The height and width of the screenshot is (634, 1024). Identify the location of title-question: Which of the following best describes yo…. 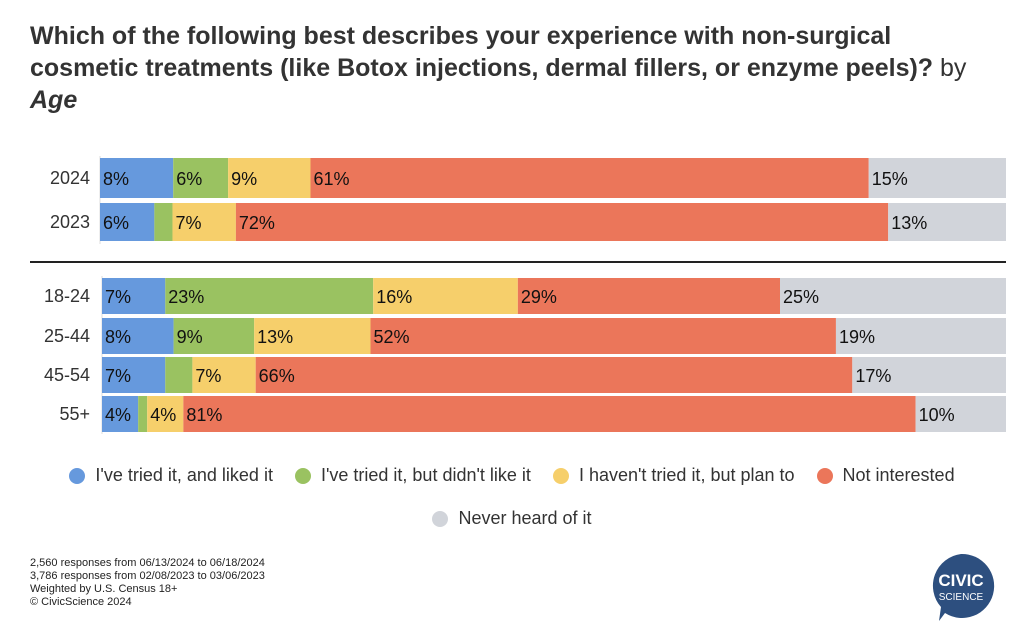
(482, 52).